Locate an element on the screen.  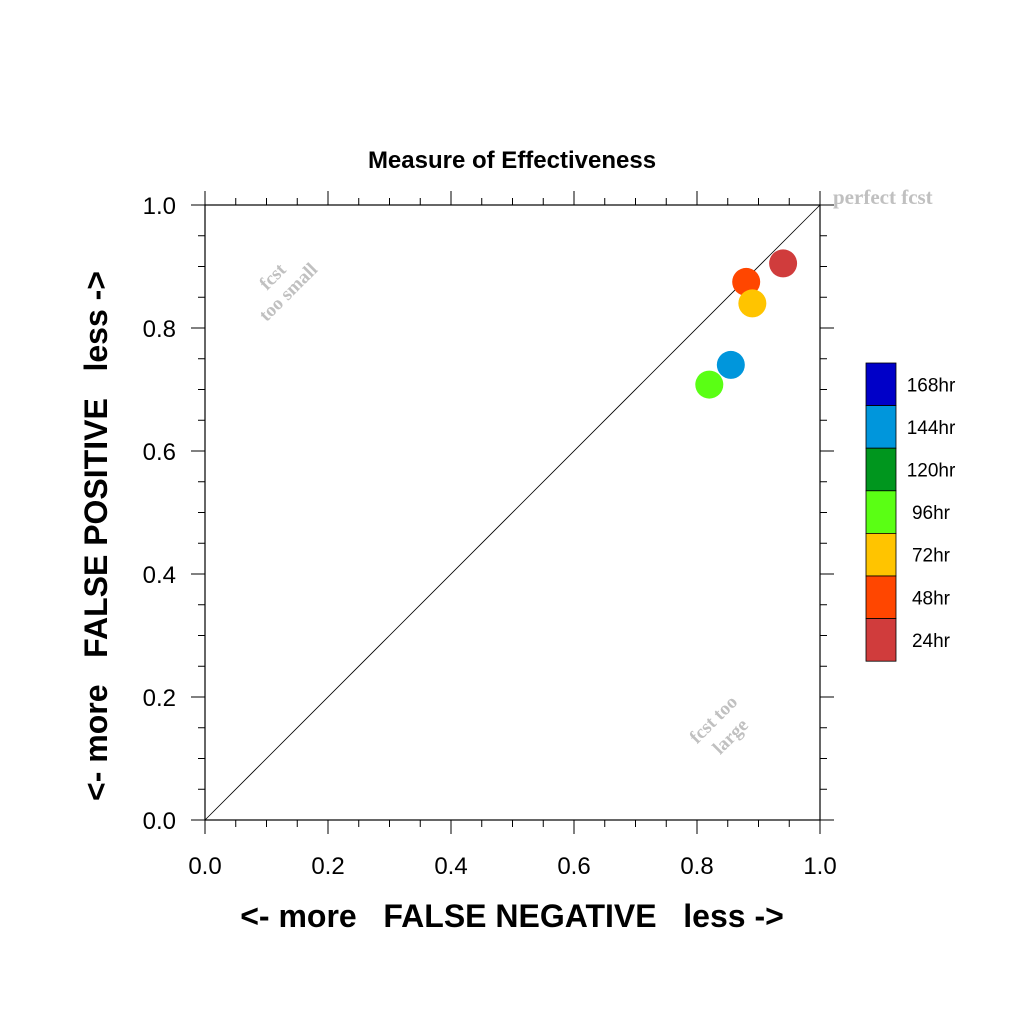
y-axis-label: <- more FALSE POSITIVE less -> is located at coordinates (96, 536).